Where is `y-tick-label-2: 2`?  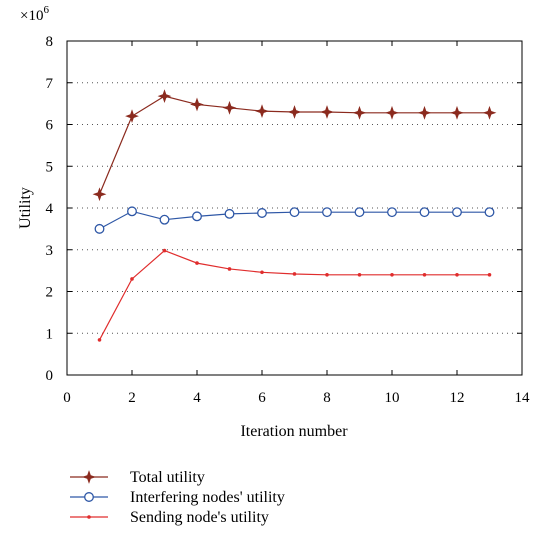 y-tick-label-2: 2 is located at coordinates (50, 293).